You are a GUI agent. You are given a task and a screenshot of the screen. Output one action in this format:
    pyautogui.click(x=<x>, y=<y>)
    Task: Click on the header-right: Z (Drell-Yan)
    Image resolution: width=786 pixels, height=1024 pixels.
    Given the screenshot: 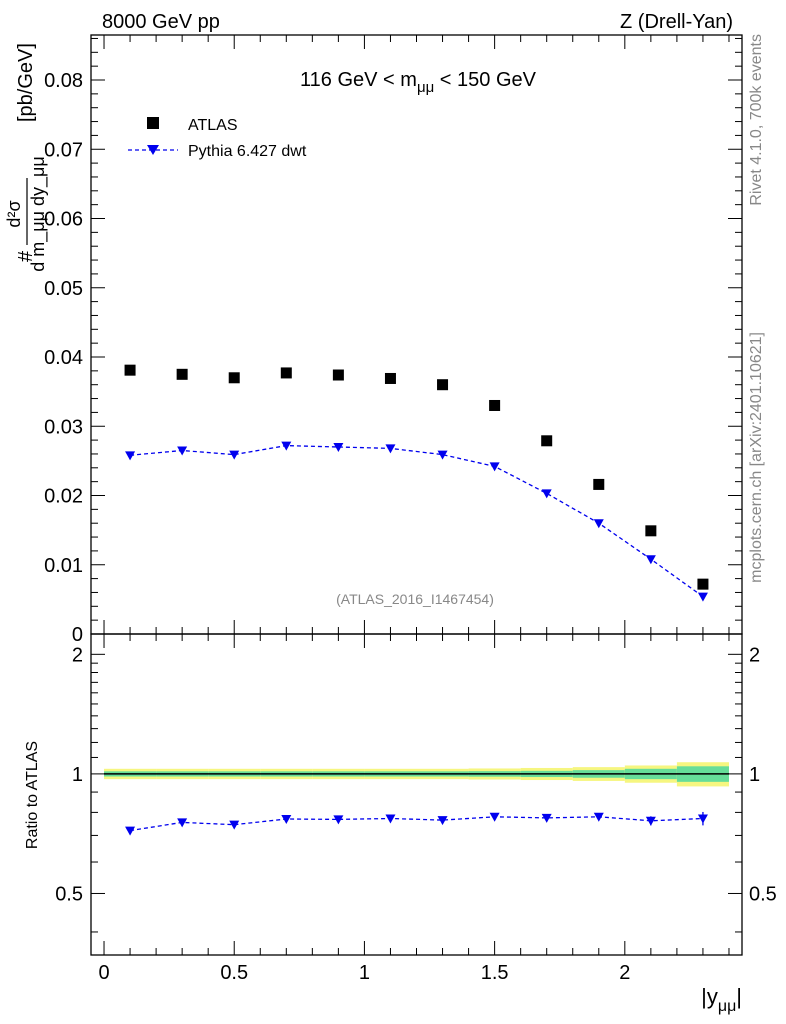 What is the action you would take?
    pyautogui.click(x=676, y=22)
    